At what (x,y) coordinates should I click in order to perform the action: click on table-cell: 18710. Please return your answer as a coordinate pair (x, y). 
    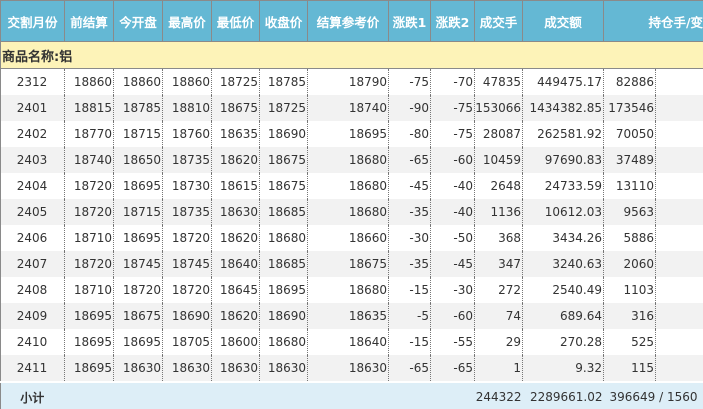
    Looking at the image, I should click on (89, 238).